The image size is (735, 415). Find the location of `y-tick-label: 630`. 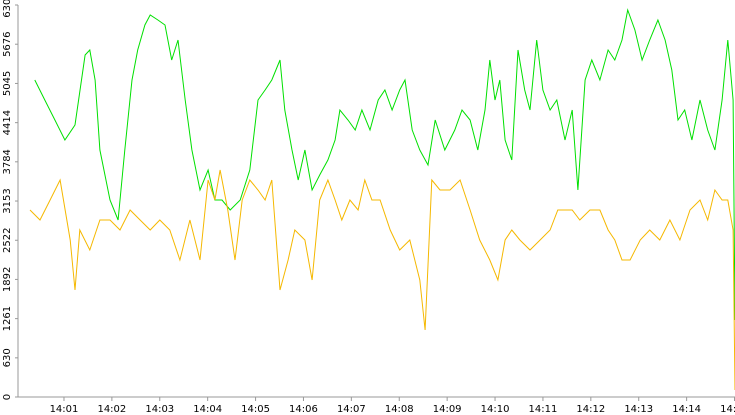

y-tick-label: 630 is located at coordinates (7, 357).